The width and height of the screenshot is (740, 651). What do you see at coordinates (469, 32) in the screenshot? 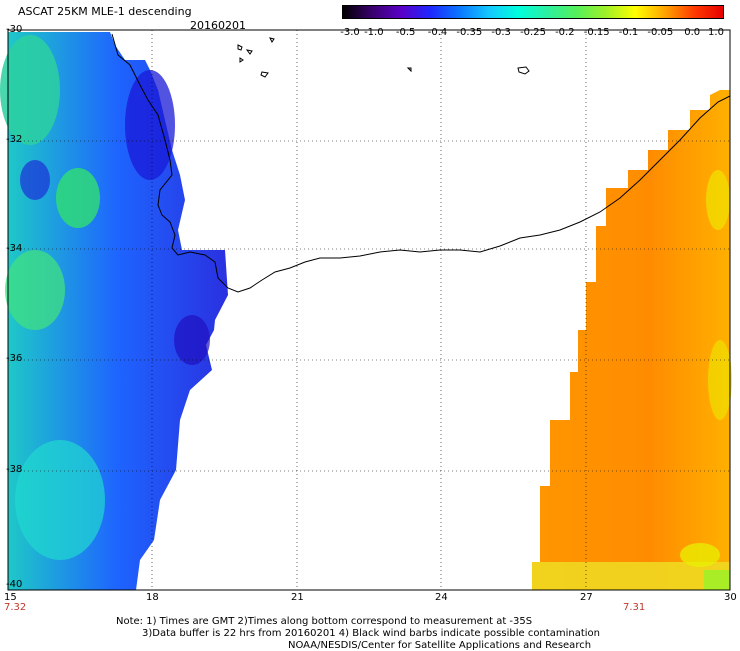
I see `color-scale-label: -0.35` at bounding box center [469, 32].